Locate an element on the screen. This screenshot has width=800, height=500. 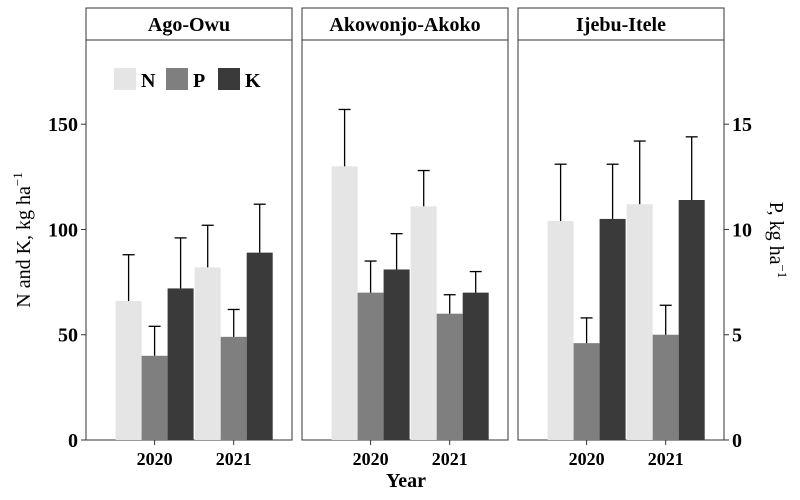
y-axis-left-label: N and K, kg ha−1 is located at coordinates (22, 239).